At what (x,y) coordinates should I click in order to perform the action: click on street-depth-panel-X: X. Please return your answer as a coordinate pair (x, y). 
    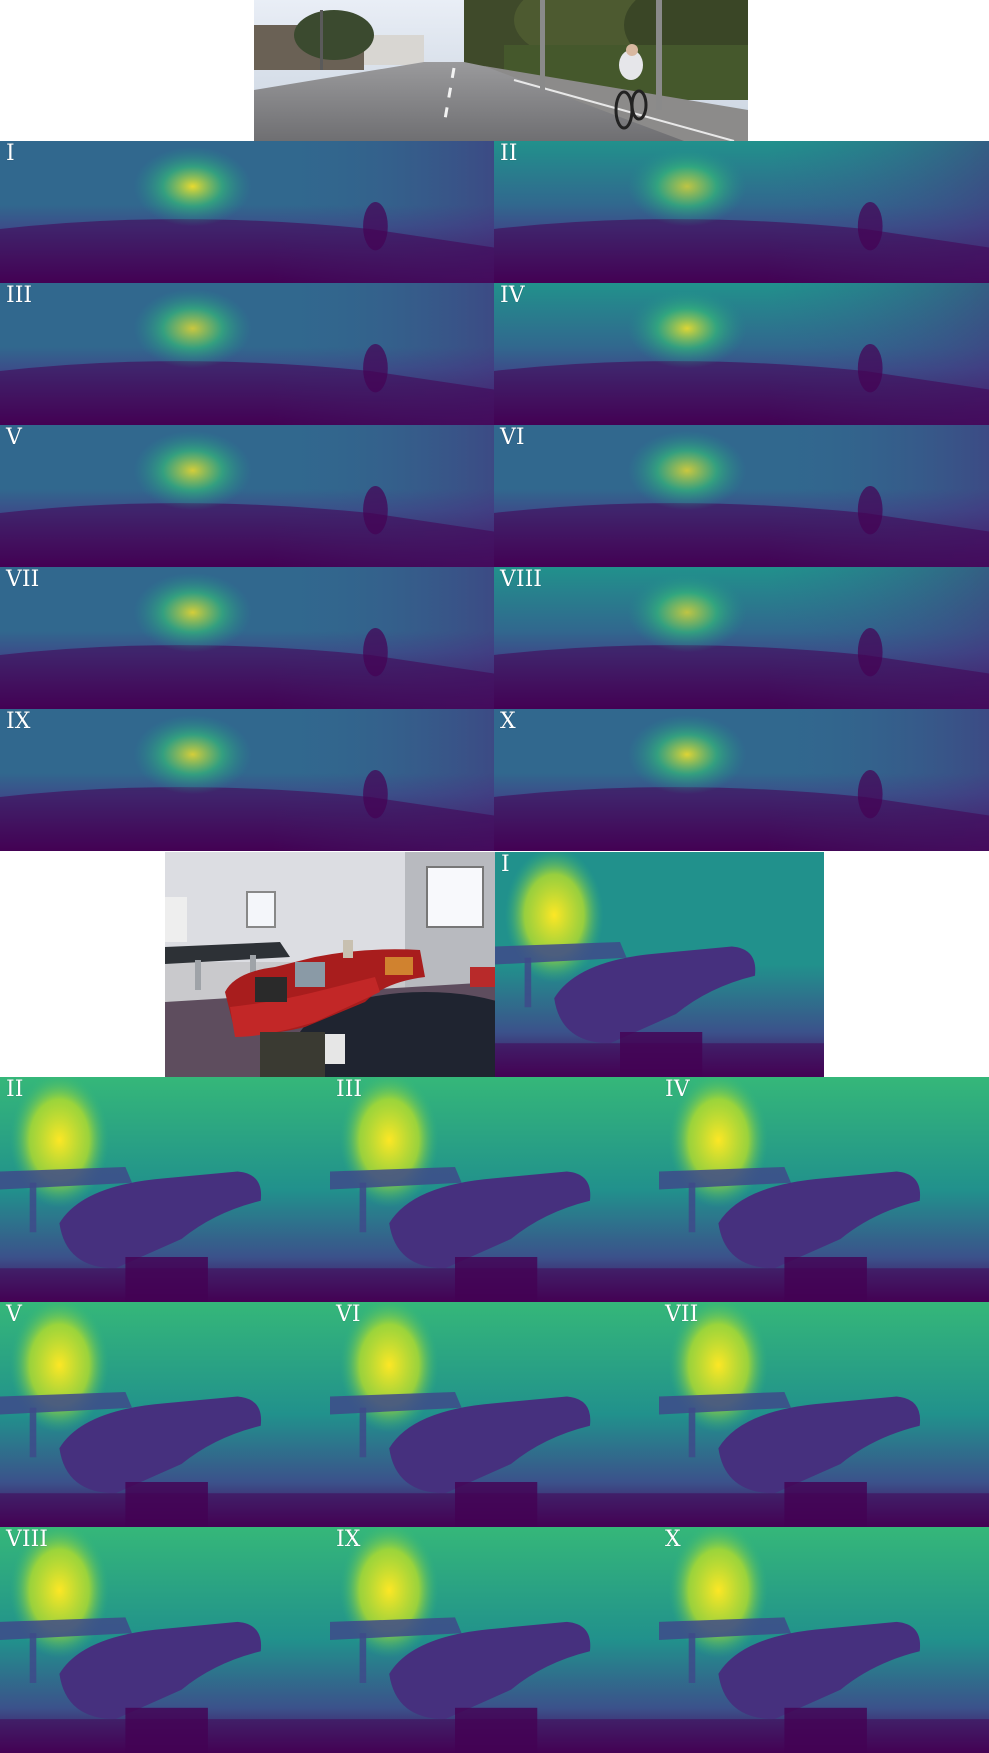
    Looking at the image, I should click on (741, 780).